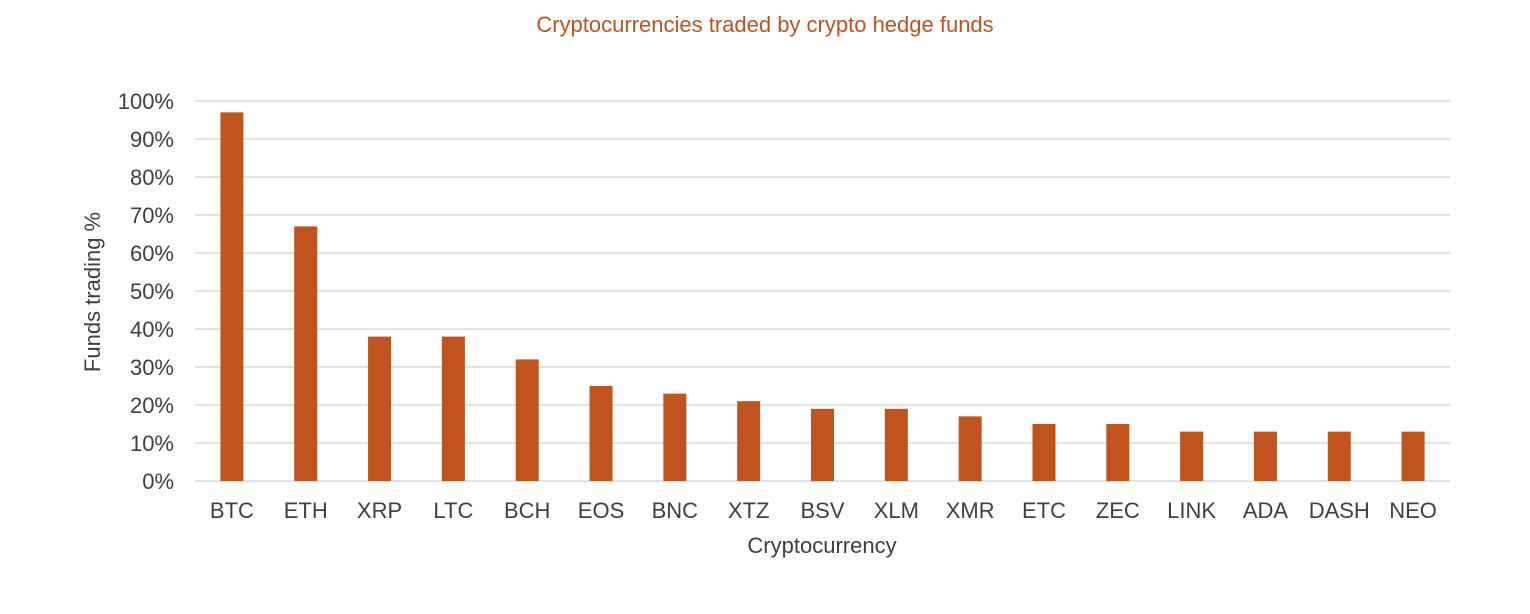  What do you see at coordinates (749, 510) in the screenshot?
I see `x-tick-label: XTZ` at bounding box center [749, 510].